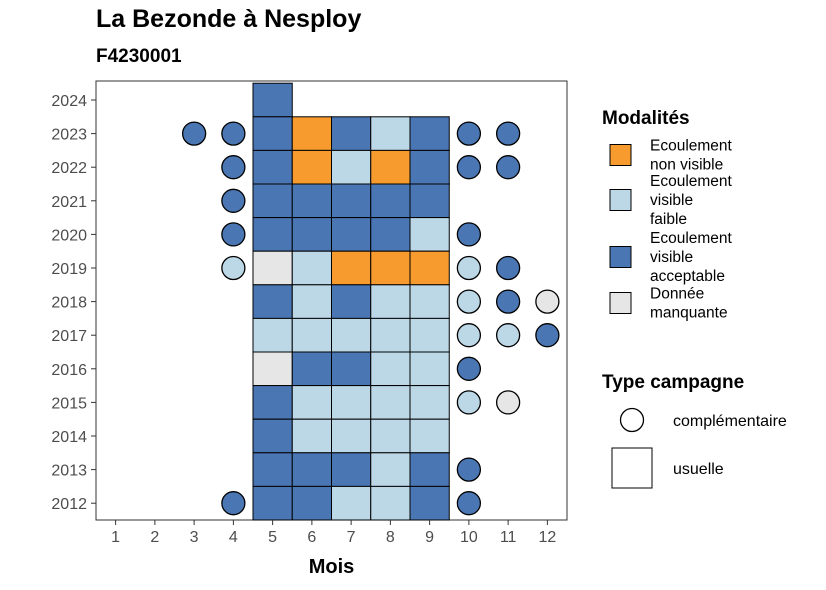  I want to click on y-tick-label-2016: 2016, so click(69, 370).